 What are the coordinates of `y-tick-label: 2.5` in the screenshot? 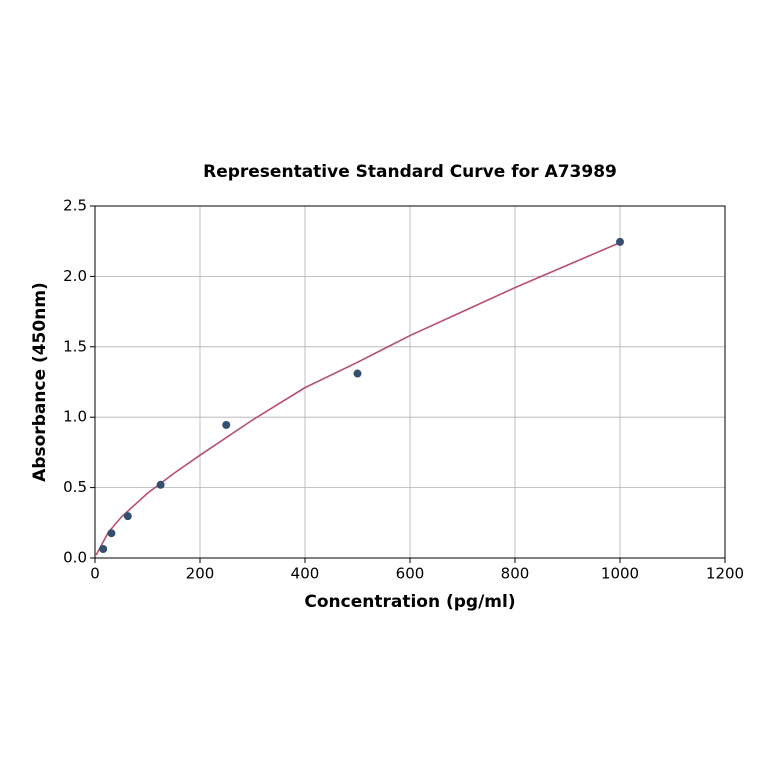 It's located at (75, 206).